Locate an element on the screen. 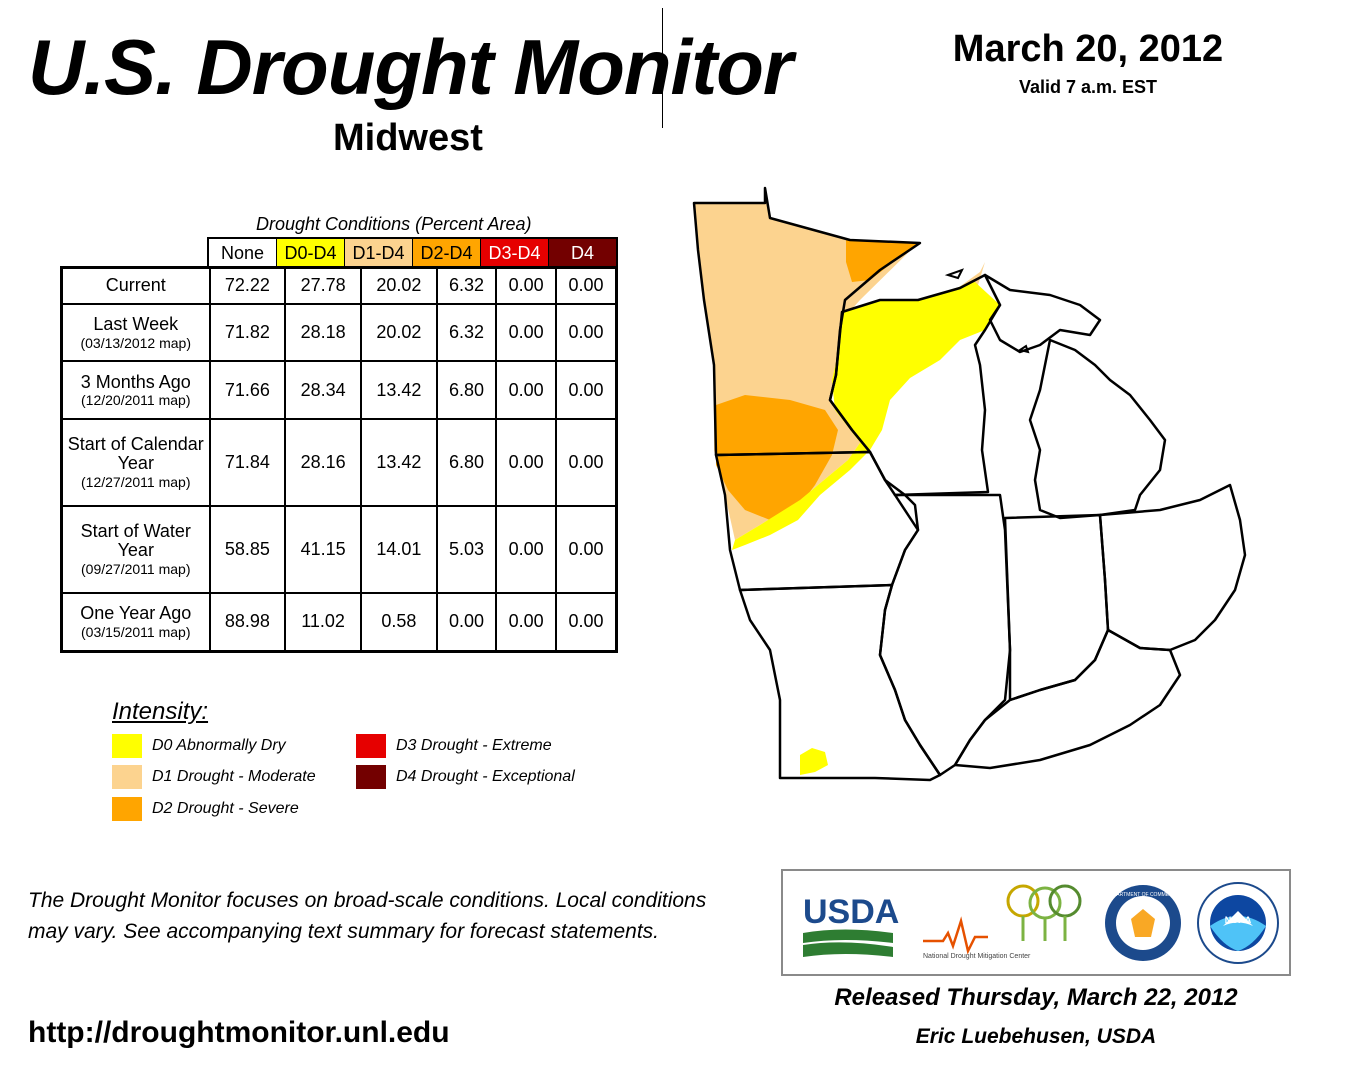  row-label-text: Last Week is located at coordinates (136, 323).